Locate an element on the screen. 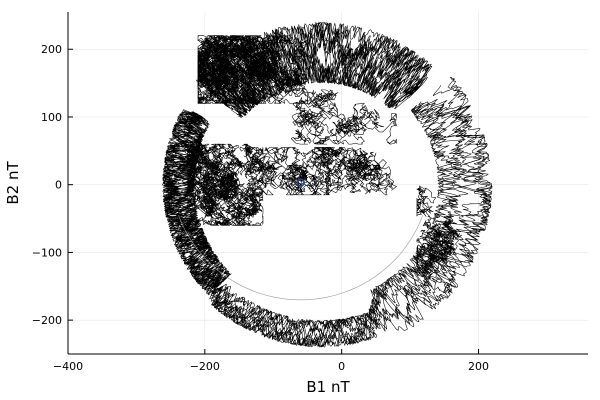  y-tick-label: 0 is located at coordinates (58, 185).